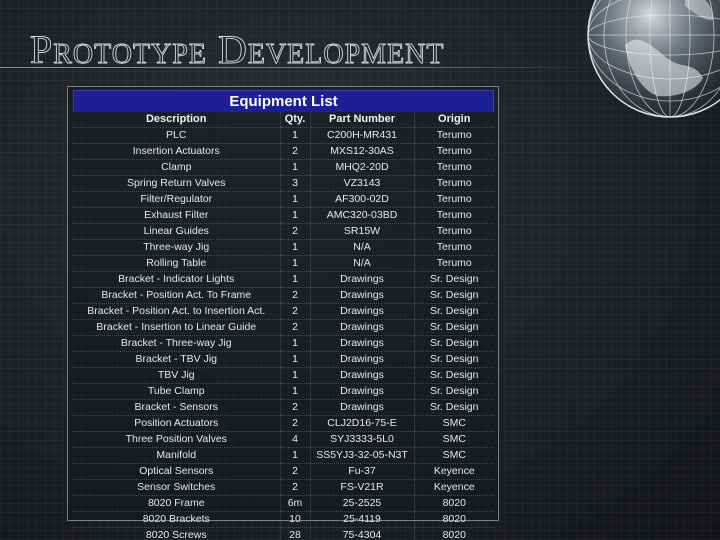  What do you see at coordinates (176, 295) in the screenshot?
I see `cell-description: Bracket - Position Act. To Frame` at bounding box center [176, 295].